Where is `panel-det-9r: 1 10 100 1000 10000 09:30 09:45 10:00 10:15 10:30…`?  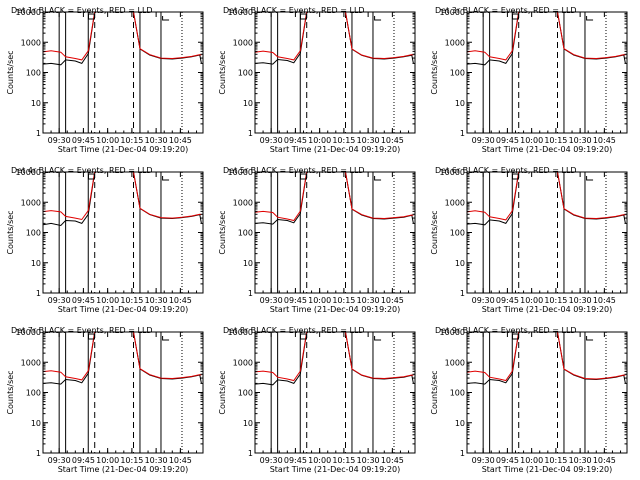 panel-det-9r: 1 10 100 1000 10000 09:30 09:45 10:00 10:15 10:30… is located at coordinates (529, 400).